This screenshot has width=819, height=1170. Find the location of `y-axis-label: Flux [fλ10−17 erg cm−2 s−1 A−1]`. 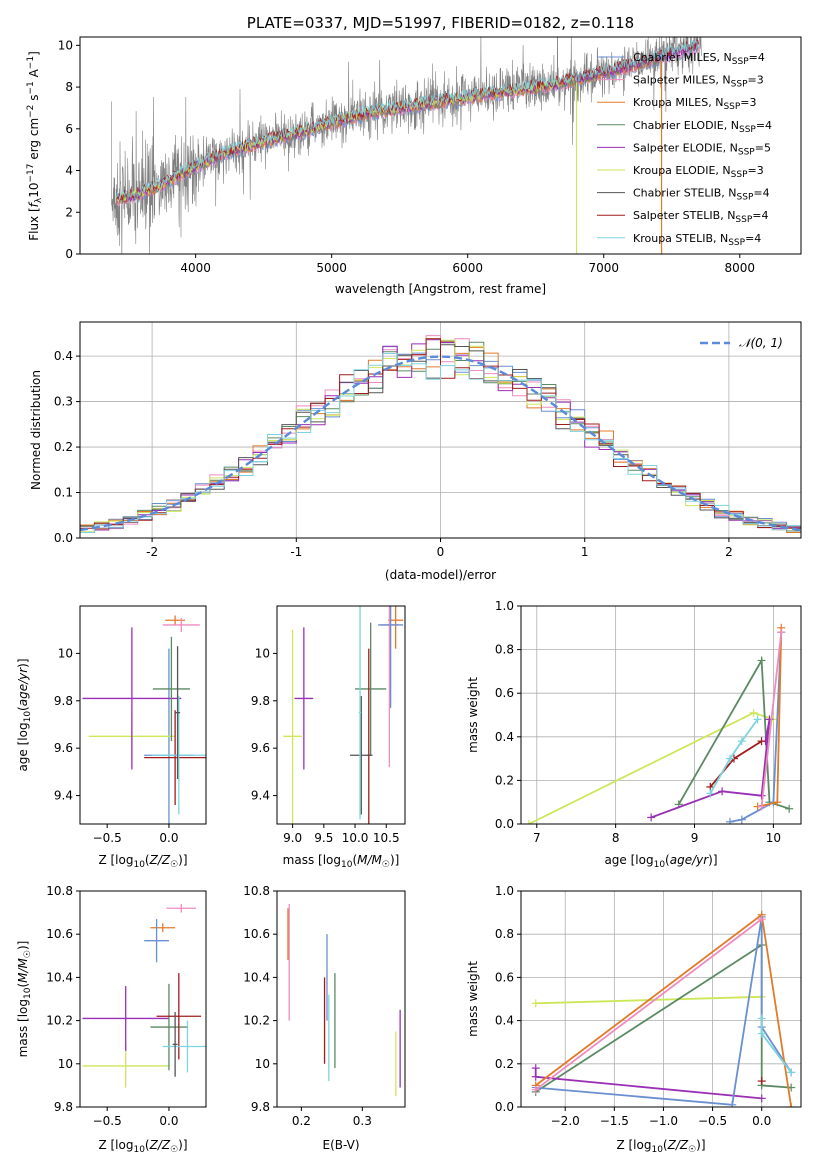

y-axis-label: Flux [fλ10−17 erg cm−2 s−1 A−1] is located at coordinates (35, 146).